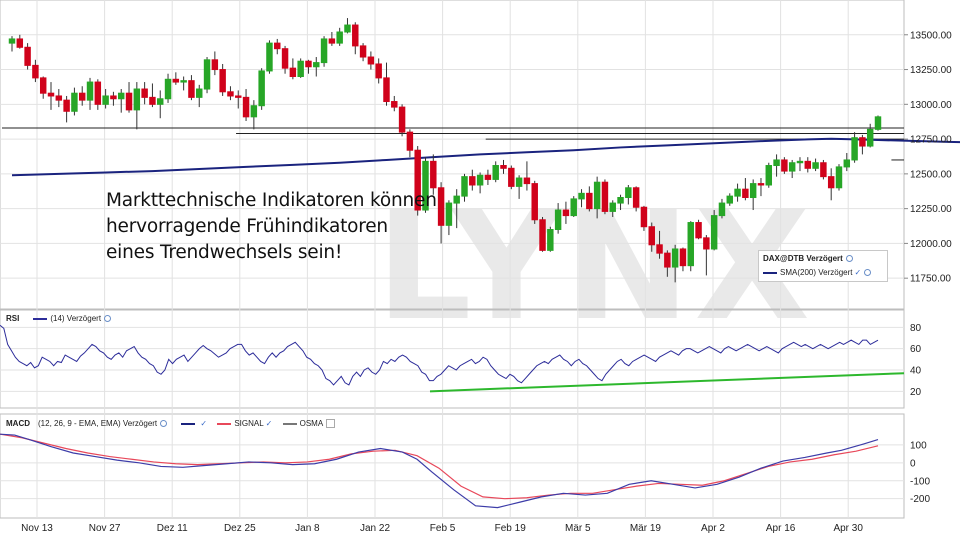 The width and height of the screenshot is (960, 540). Describe the element at coordinates (311, 423) in the screenshot. I see `osma-label: OSMA` at that location.